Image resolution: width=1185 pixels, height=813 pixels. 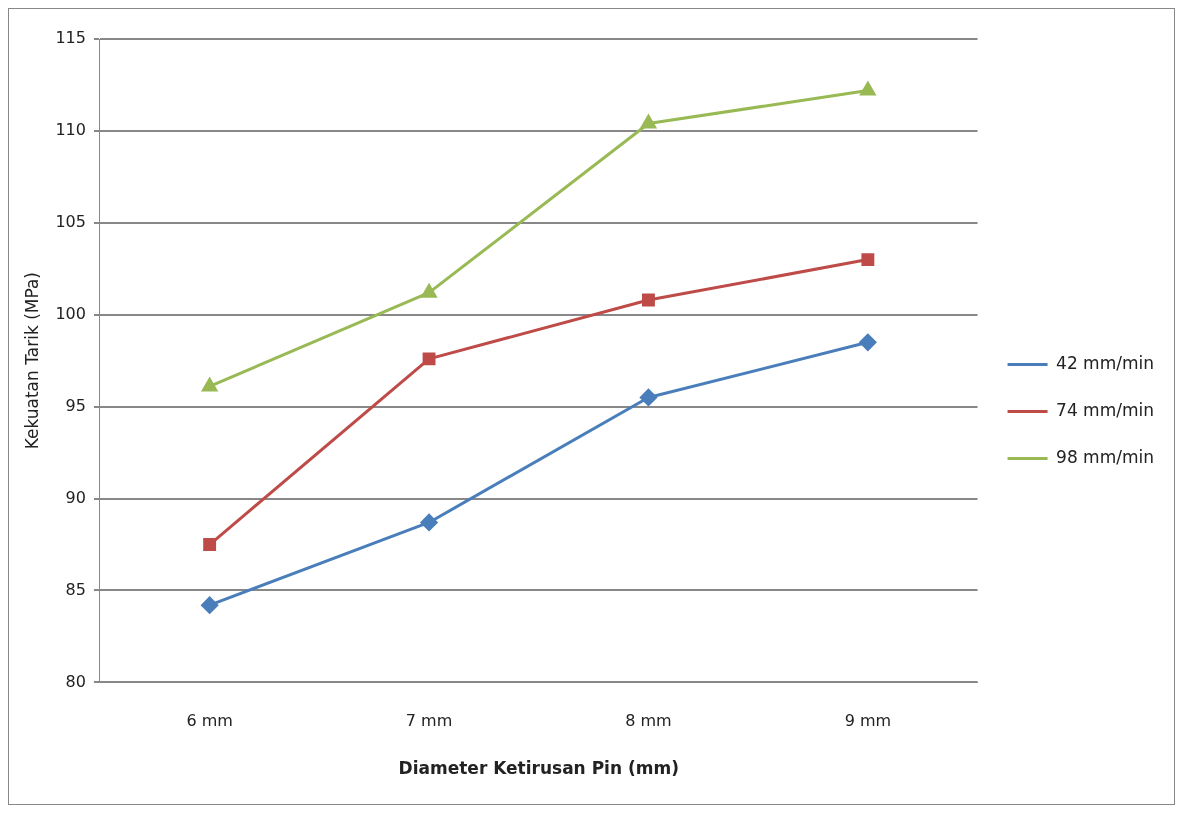 I want to click on y-axis-title: Kekuatan Tarik (MPa), so click(x=31, y=361).